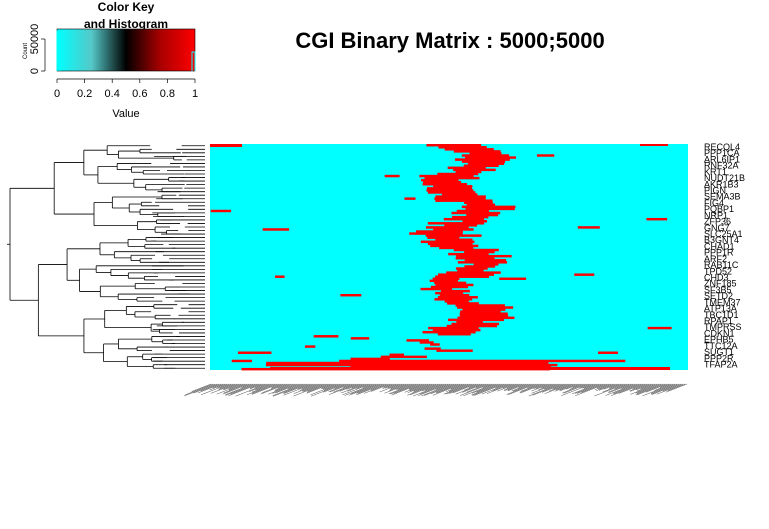  What do you see at coordinates (719, 209) in the screenshot?
I see `row-label: PQBP1` at bounding box center [719, 209].